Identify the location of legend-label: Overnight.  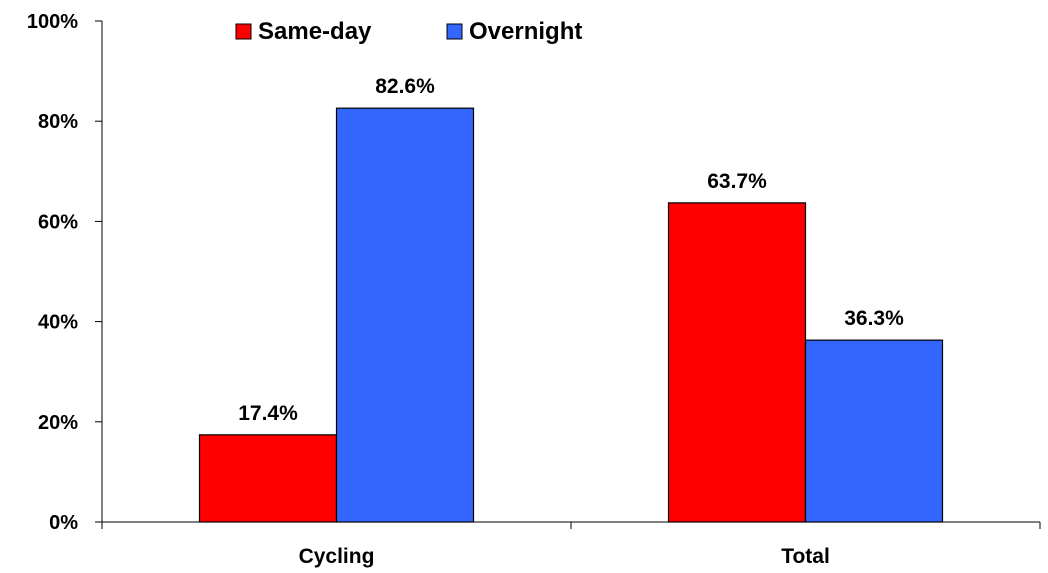
(525, 31).